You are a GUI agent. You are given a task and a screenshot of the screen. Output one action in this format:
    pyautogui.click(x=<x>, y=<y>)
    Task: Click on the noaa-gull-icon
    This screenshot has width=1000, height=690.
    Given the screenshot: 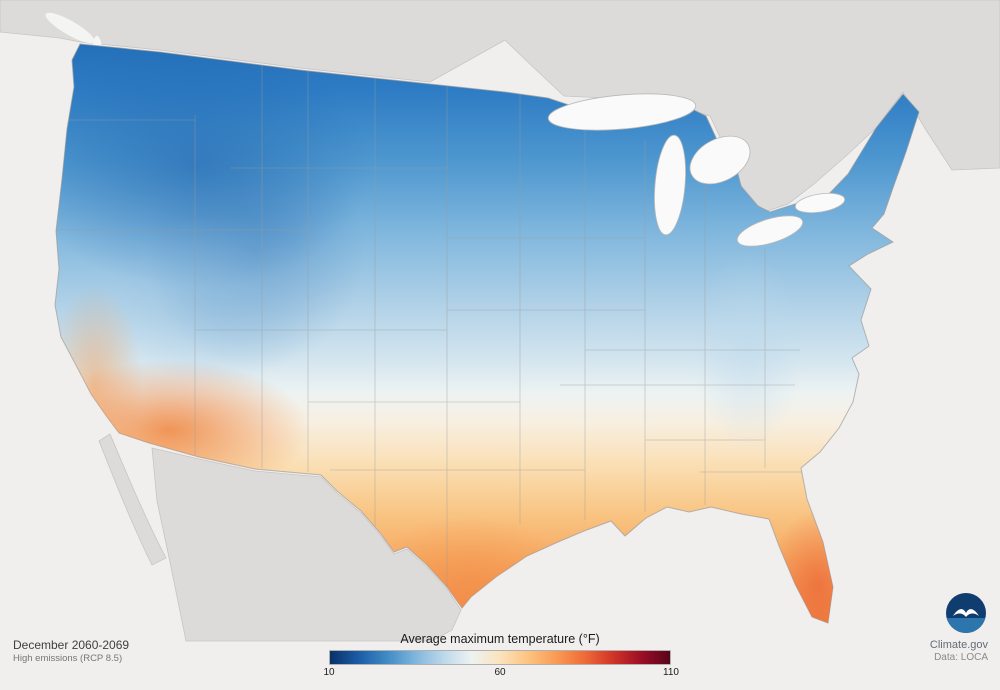 What is the action you would take?
    pyautogui.click(x=966, y=613)
    